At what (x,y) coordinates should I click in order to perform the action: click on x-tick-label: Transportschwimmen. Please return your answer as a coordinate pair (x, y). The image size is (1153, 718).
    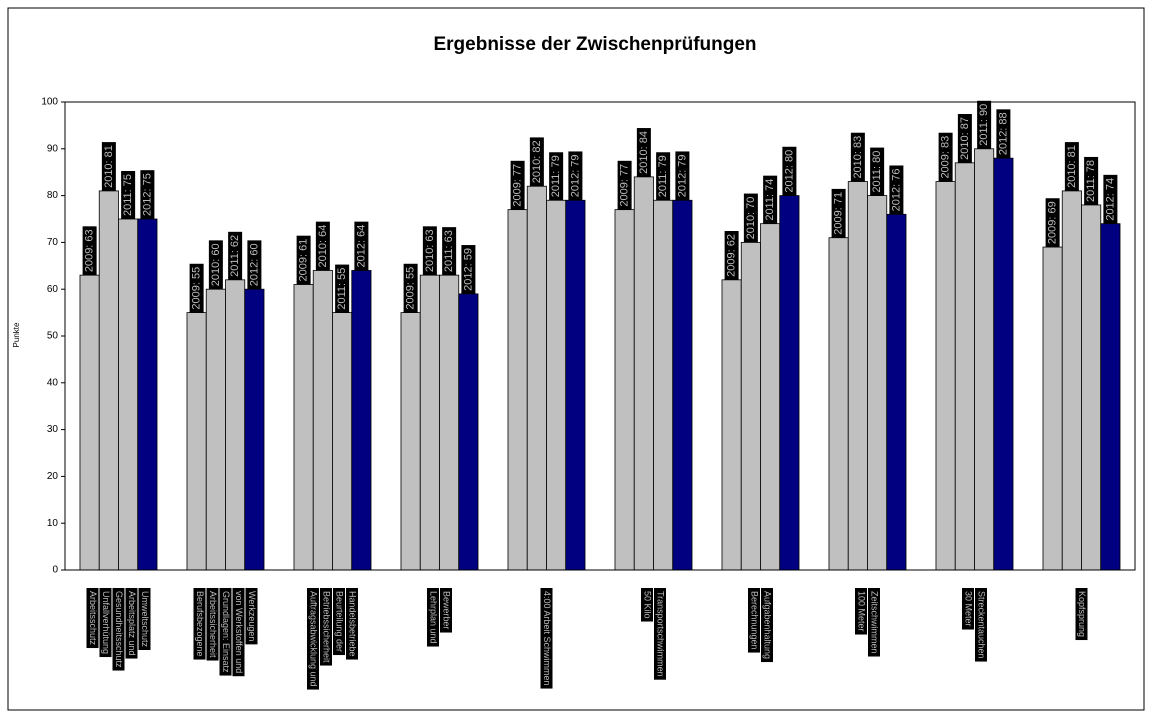
    Looking at the image, I should click on (660, 634).